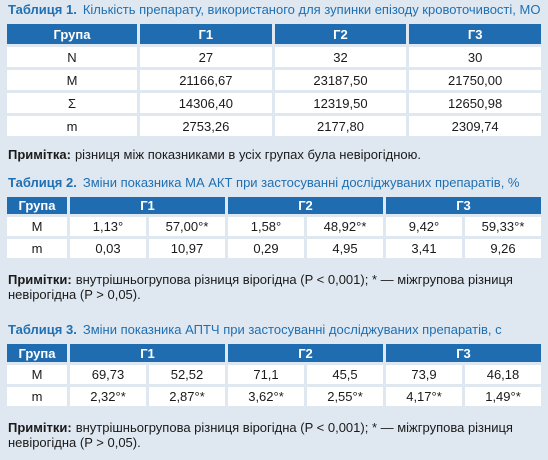 The width and height of the screenshot is (548, 460). Describe the element at coordinates (424, 396) in the screenshot. I see `table-cell: 4,17°*` at that location.